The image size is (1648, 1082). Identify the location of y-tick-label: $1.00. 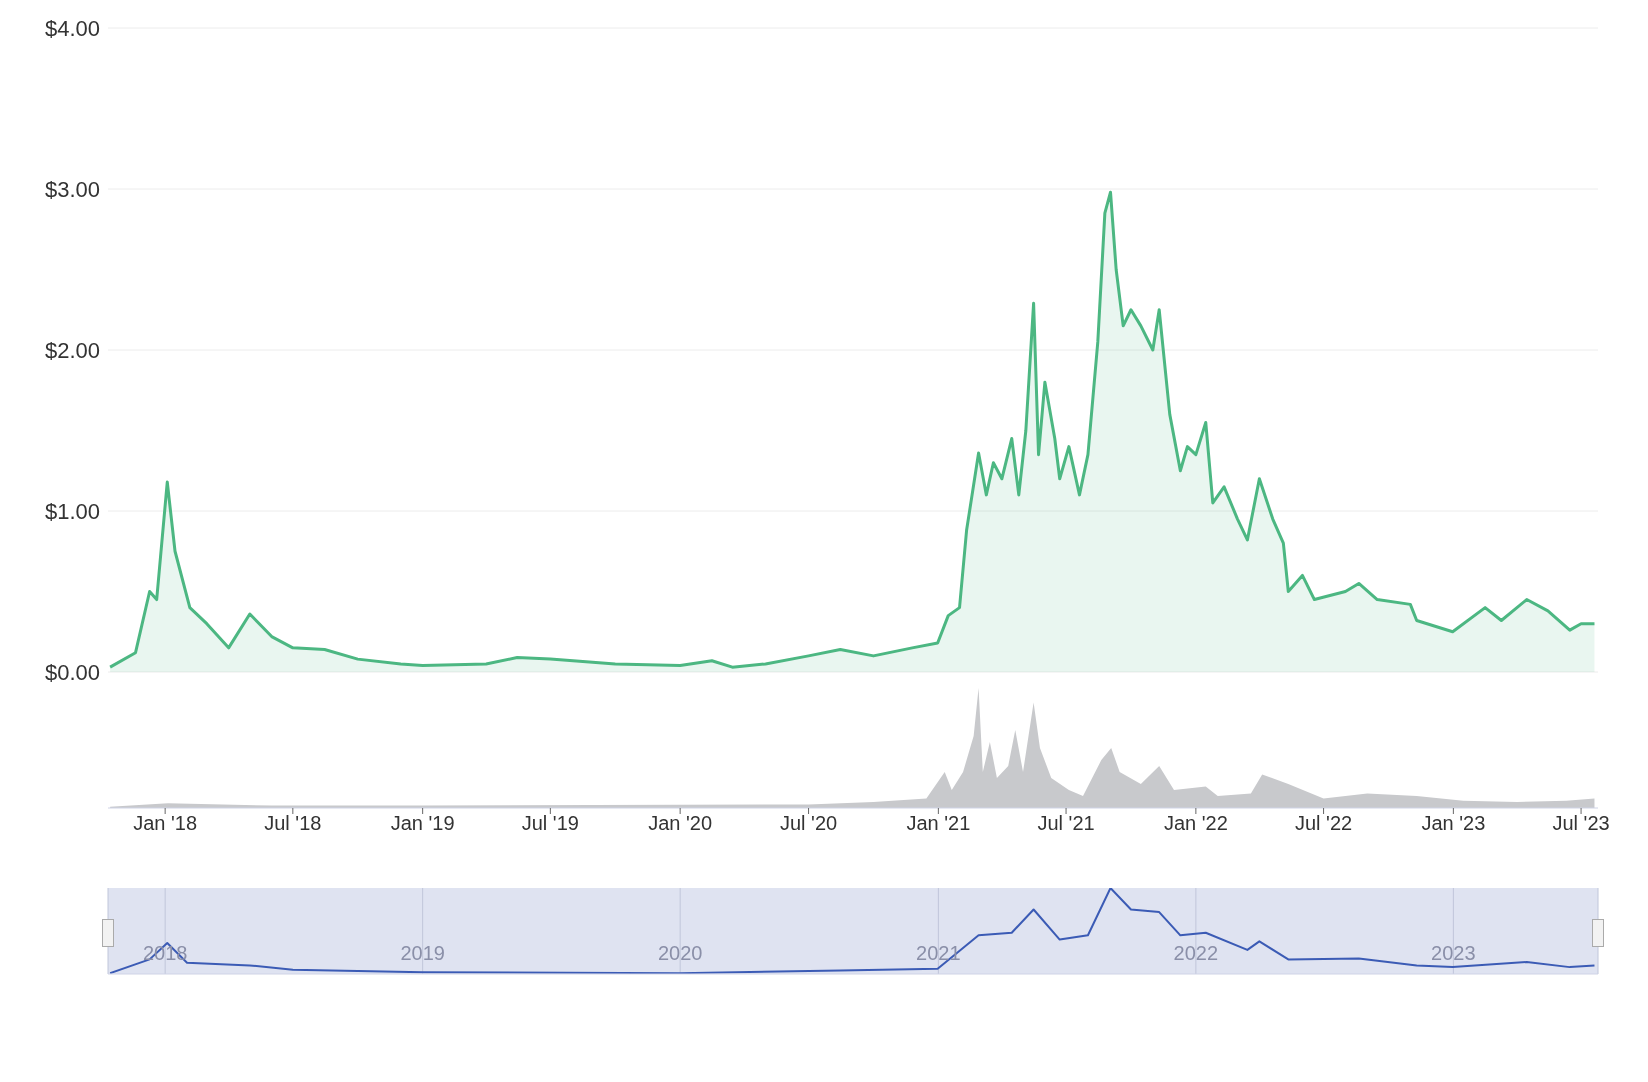
(72, 511).